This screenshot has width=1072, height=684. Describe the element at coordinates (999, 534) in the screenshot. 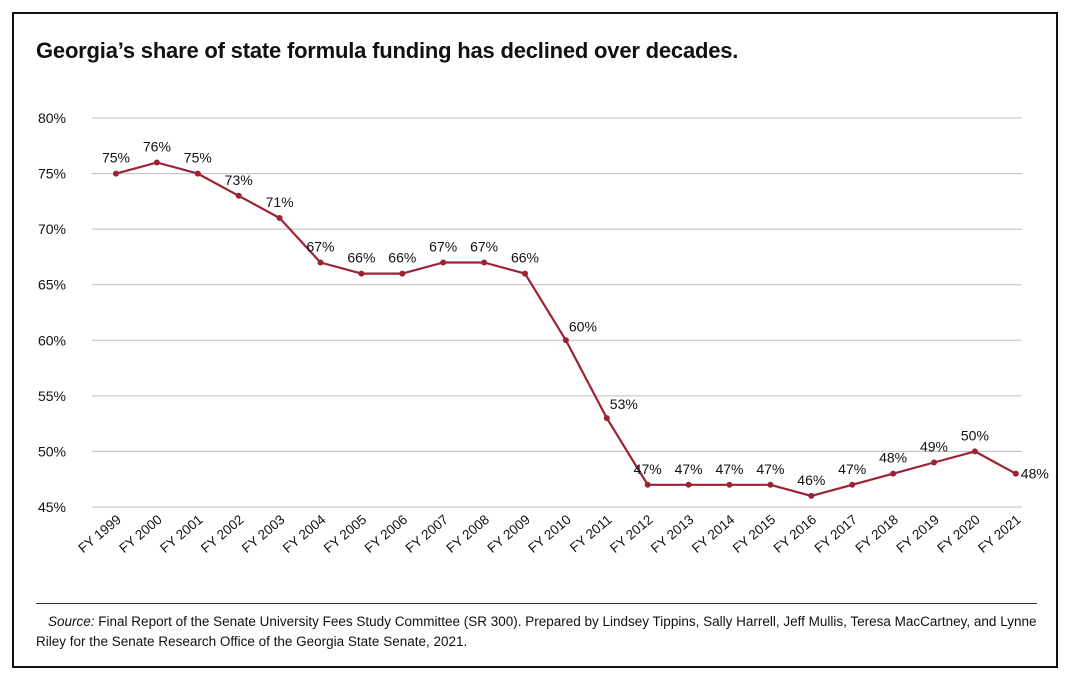

I see `x-tick-label: FY 2021` at that location.